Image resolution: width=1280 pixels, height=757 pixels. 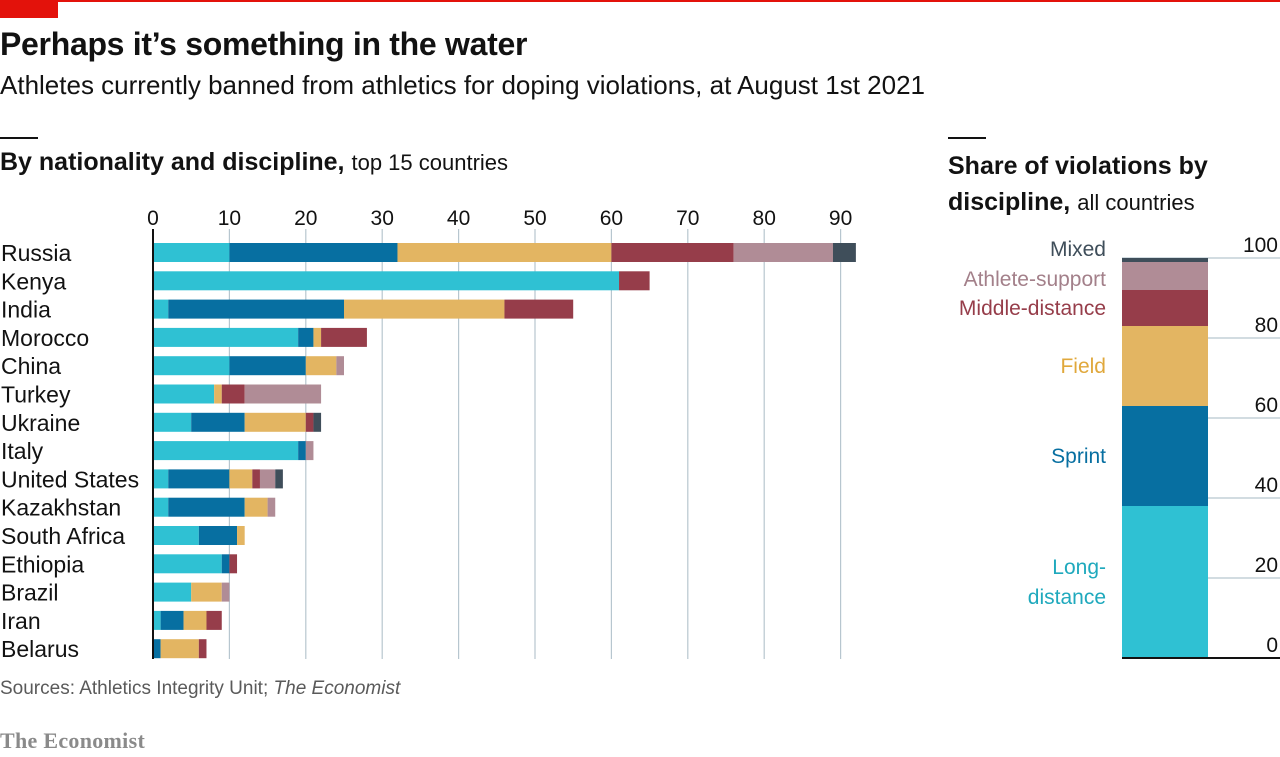 I want to click on share-label-long-distance-line-2: distance, so click(x=1067, y=597).